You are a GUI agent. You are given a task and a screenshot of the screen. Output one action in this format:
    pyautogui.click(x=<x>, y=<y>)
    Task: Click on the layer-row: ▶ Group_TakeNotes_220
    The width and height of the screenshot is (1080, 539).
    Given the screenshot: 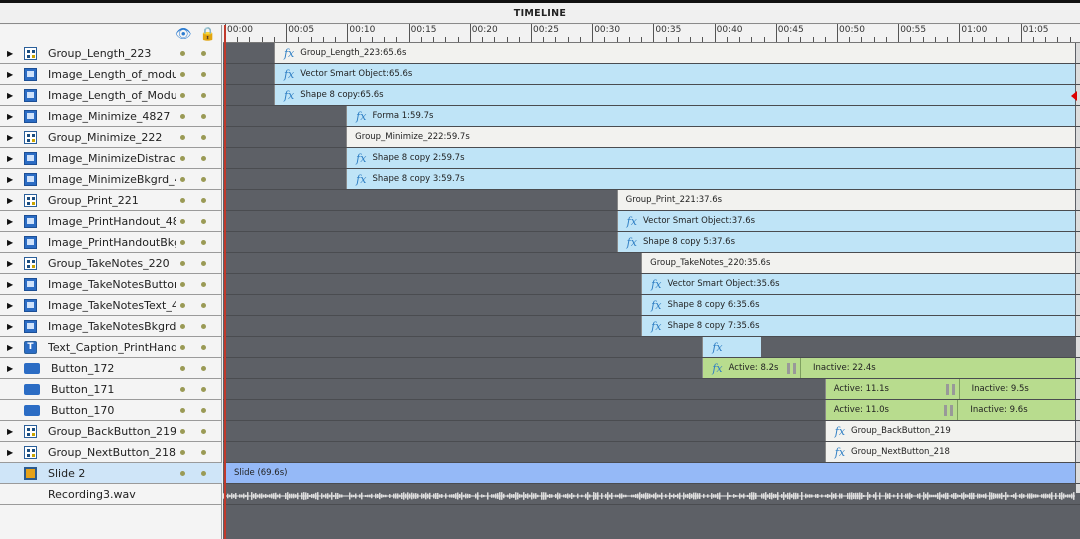 What is the action you would take?
    pyautogui.click(x=111, y=263)
    